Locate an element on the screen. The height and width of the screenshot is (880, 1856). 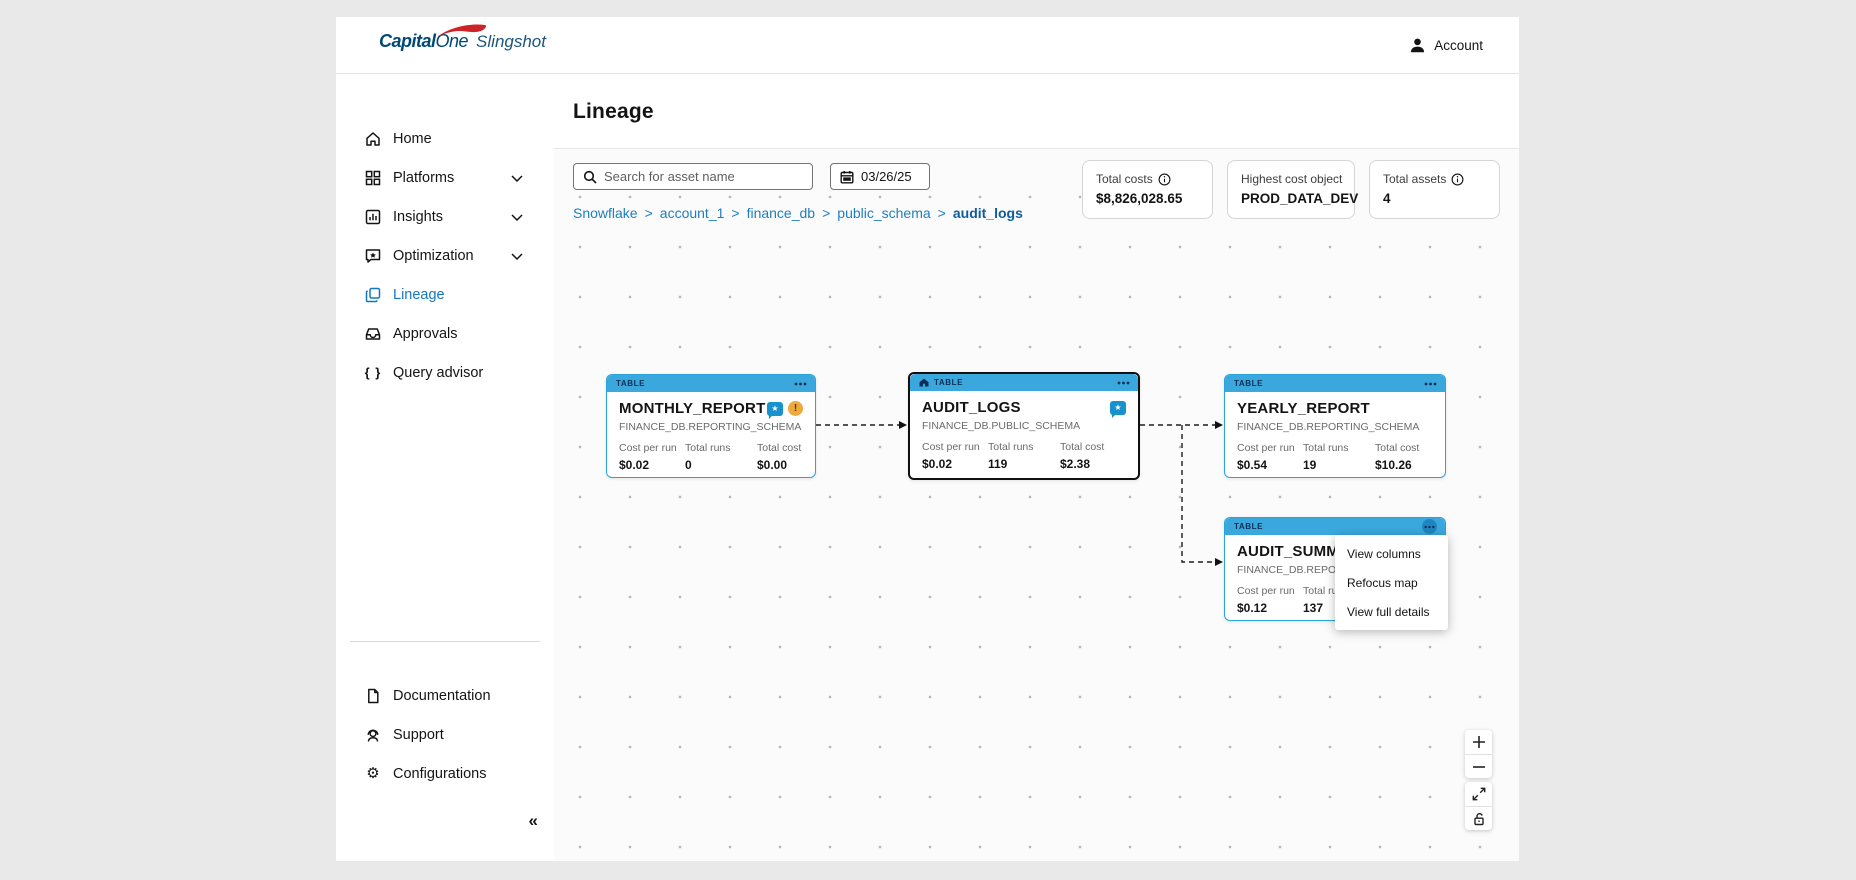
breadcrumb-current: audit_logs is located at coordinates (987, 213).